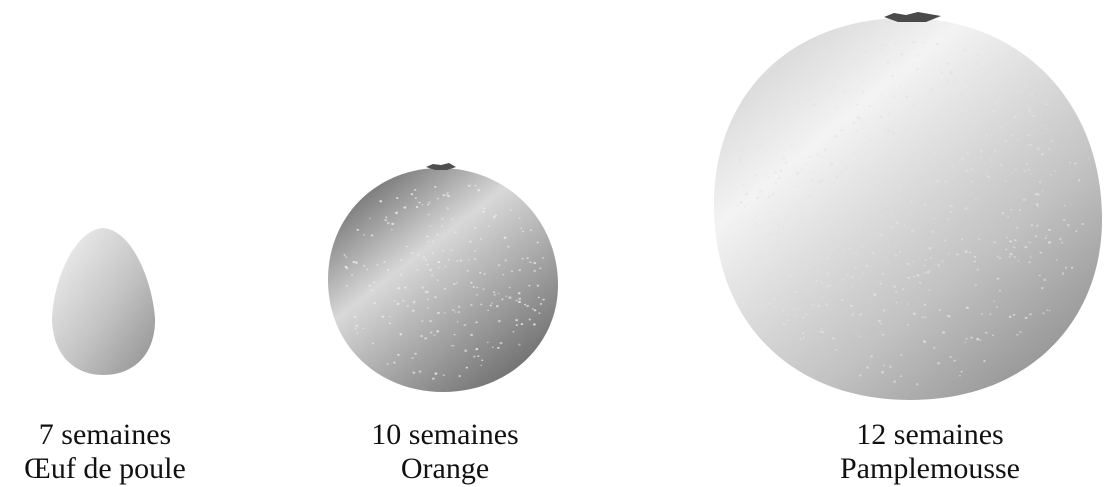  Describe the element at coordinates (445, 452) in the screenshot. I see `caption-orange: 10 semaines Orange` at that location.